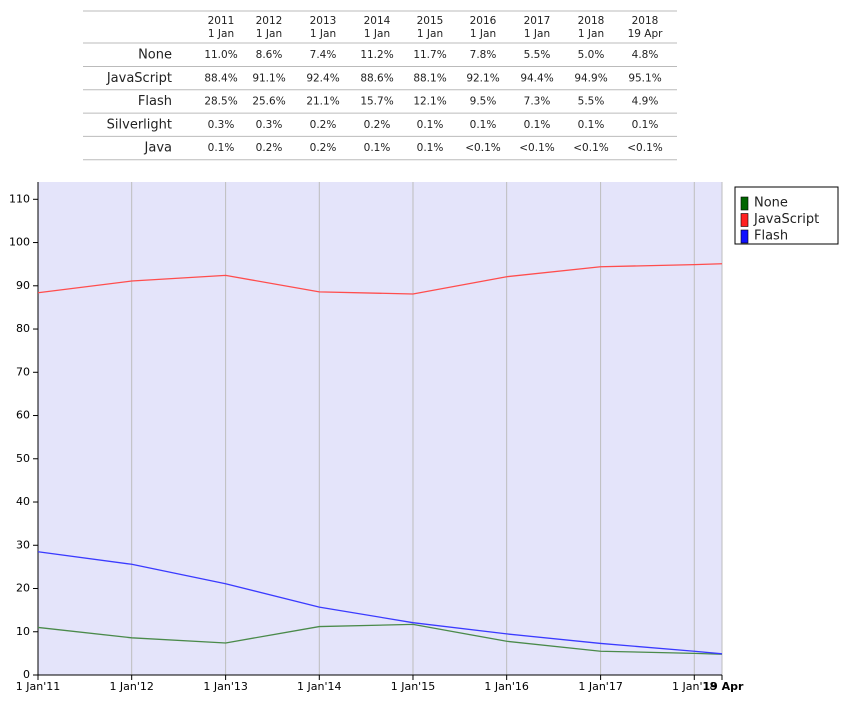 The image size is (843, 704). I want to click on table-cell: 5.0%, so click(591, 55).